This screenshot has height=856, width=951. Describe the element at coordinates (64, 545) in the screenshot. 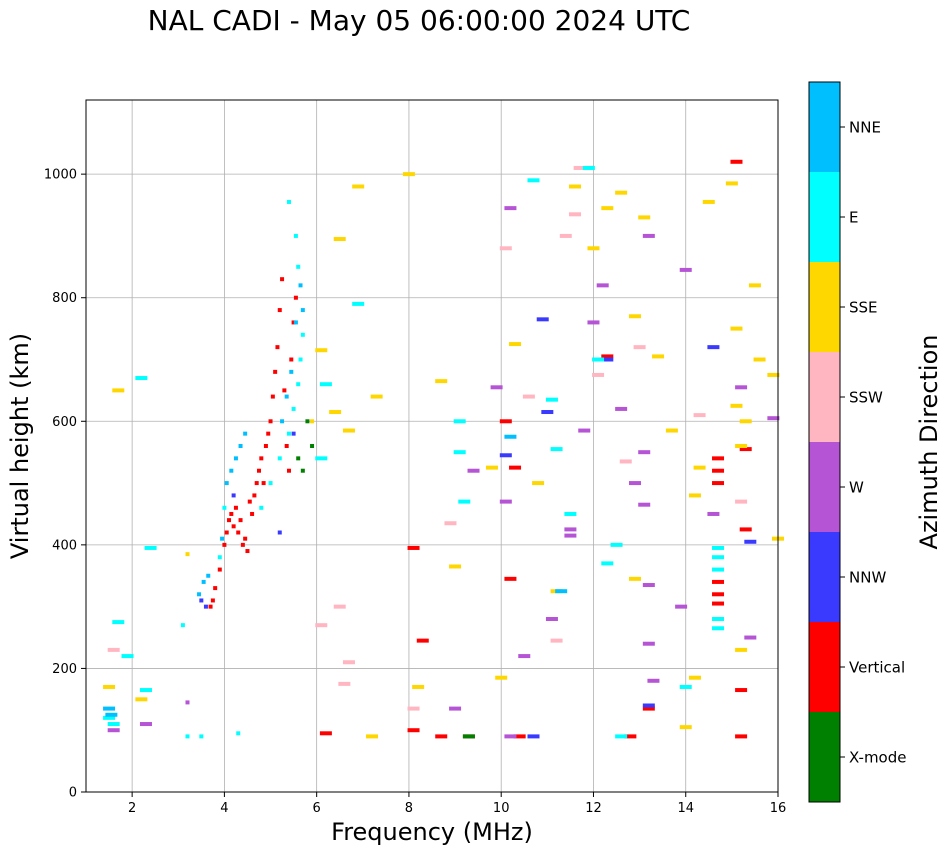

I see `y-tick-label: 400` at that location.